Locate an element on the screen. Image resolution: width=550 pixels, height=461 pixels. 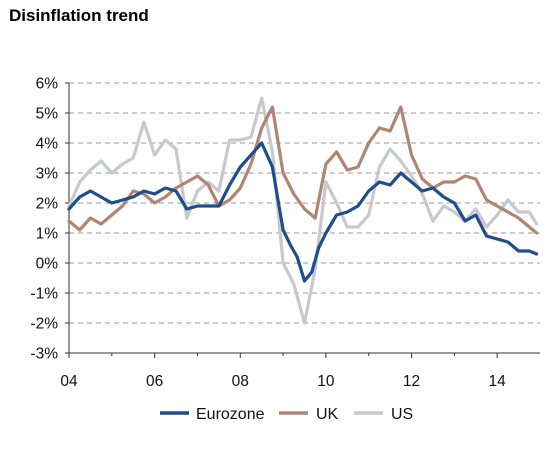
legend: Eurozone UK US is located at coordinates (286, 414).